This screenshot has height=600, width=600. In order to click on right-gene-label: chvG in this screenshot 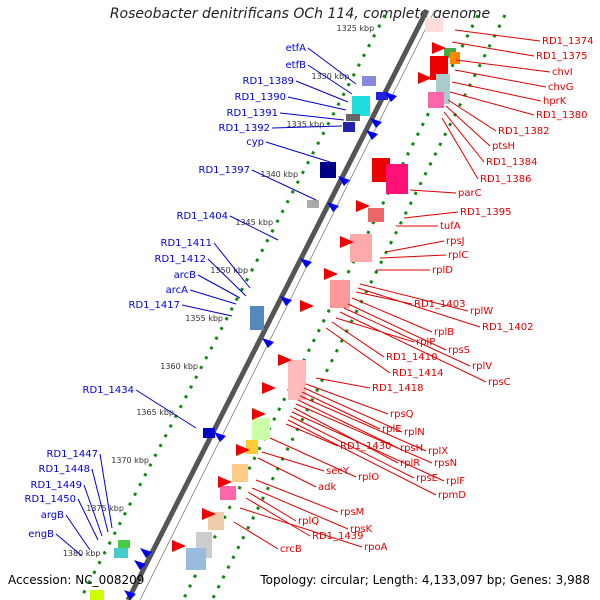, I will do `click(561, 87)`.